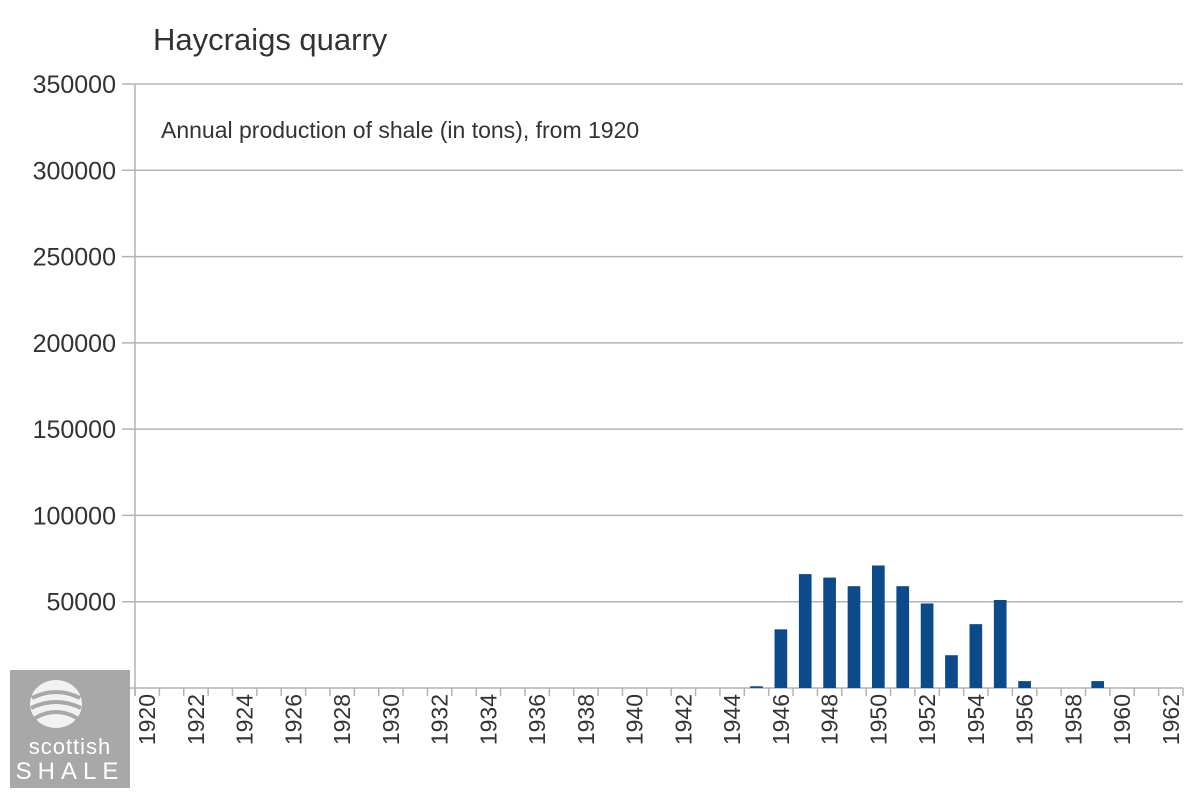  What do you see at coordinates (976, 719) in the screenshot?
I see `x-tick-label: 1954` at bounding box center [976, 719].